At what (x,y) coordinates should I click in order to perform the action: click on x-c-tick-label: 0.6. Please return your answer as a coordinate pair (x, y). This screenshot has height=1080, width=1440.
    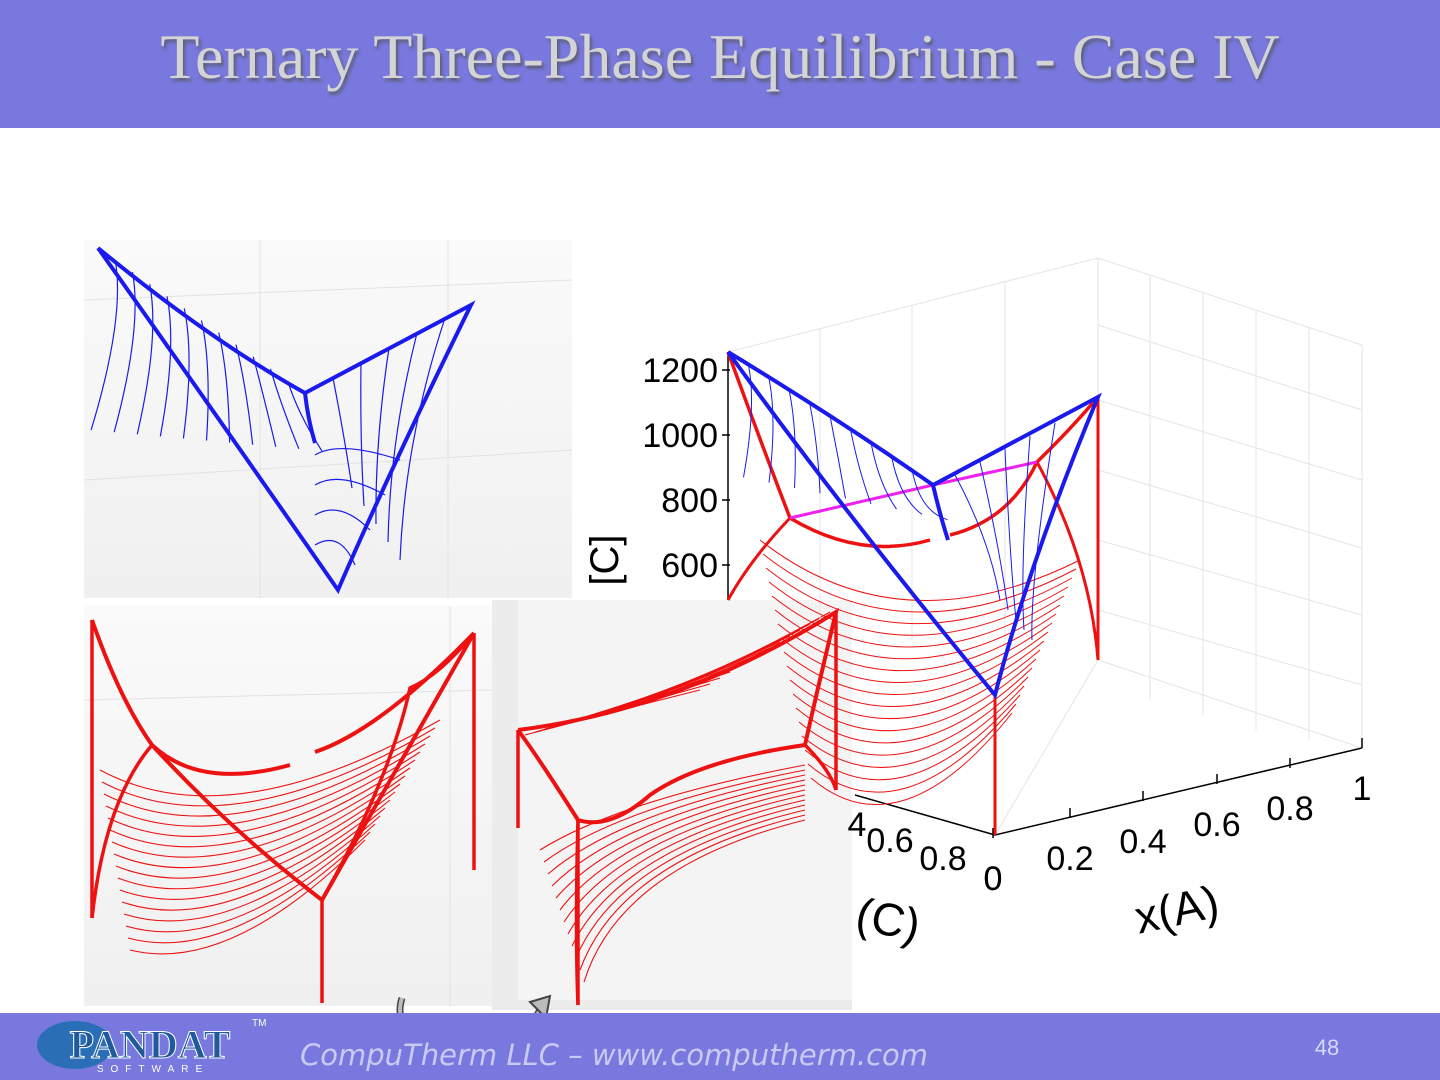
    Looking at the image, I should click on (889, 841).